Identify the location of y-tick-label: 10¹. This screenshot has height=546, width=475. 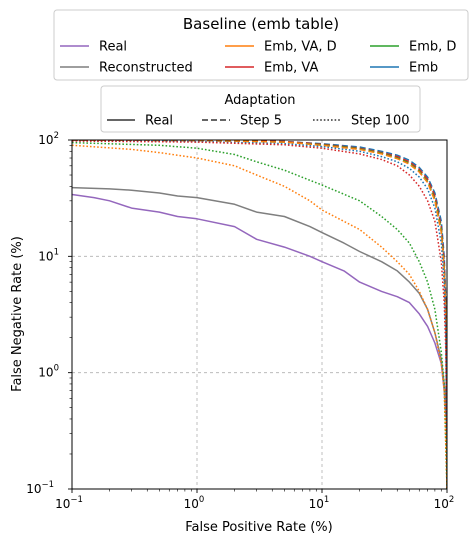
(48, 255).